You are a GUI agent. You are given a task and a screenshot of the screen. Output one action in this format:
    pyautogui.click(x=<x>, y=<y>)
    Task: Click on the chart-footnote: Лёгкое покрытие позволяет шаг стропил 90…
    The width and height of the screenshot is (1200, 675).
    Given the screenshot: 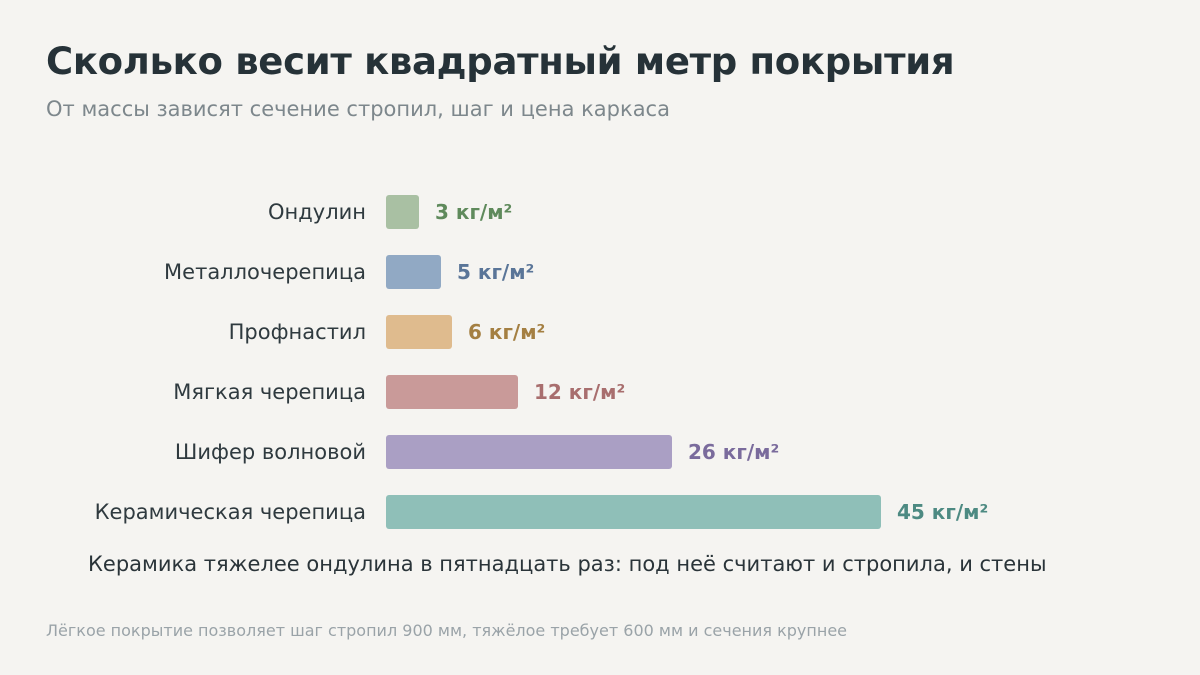 What is the action you would take?
    pyautogui.click(x=446, y=630)
    